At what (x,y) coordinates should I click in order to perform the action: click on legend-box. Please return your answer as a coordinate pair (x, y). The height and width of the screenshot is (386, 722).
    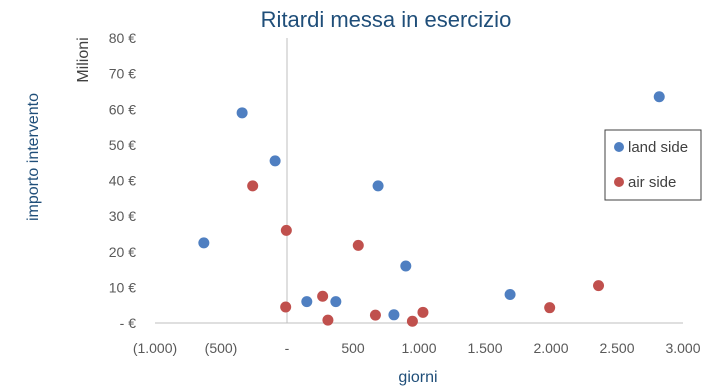
    Looking at the image, I should click on (653, 165).